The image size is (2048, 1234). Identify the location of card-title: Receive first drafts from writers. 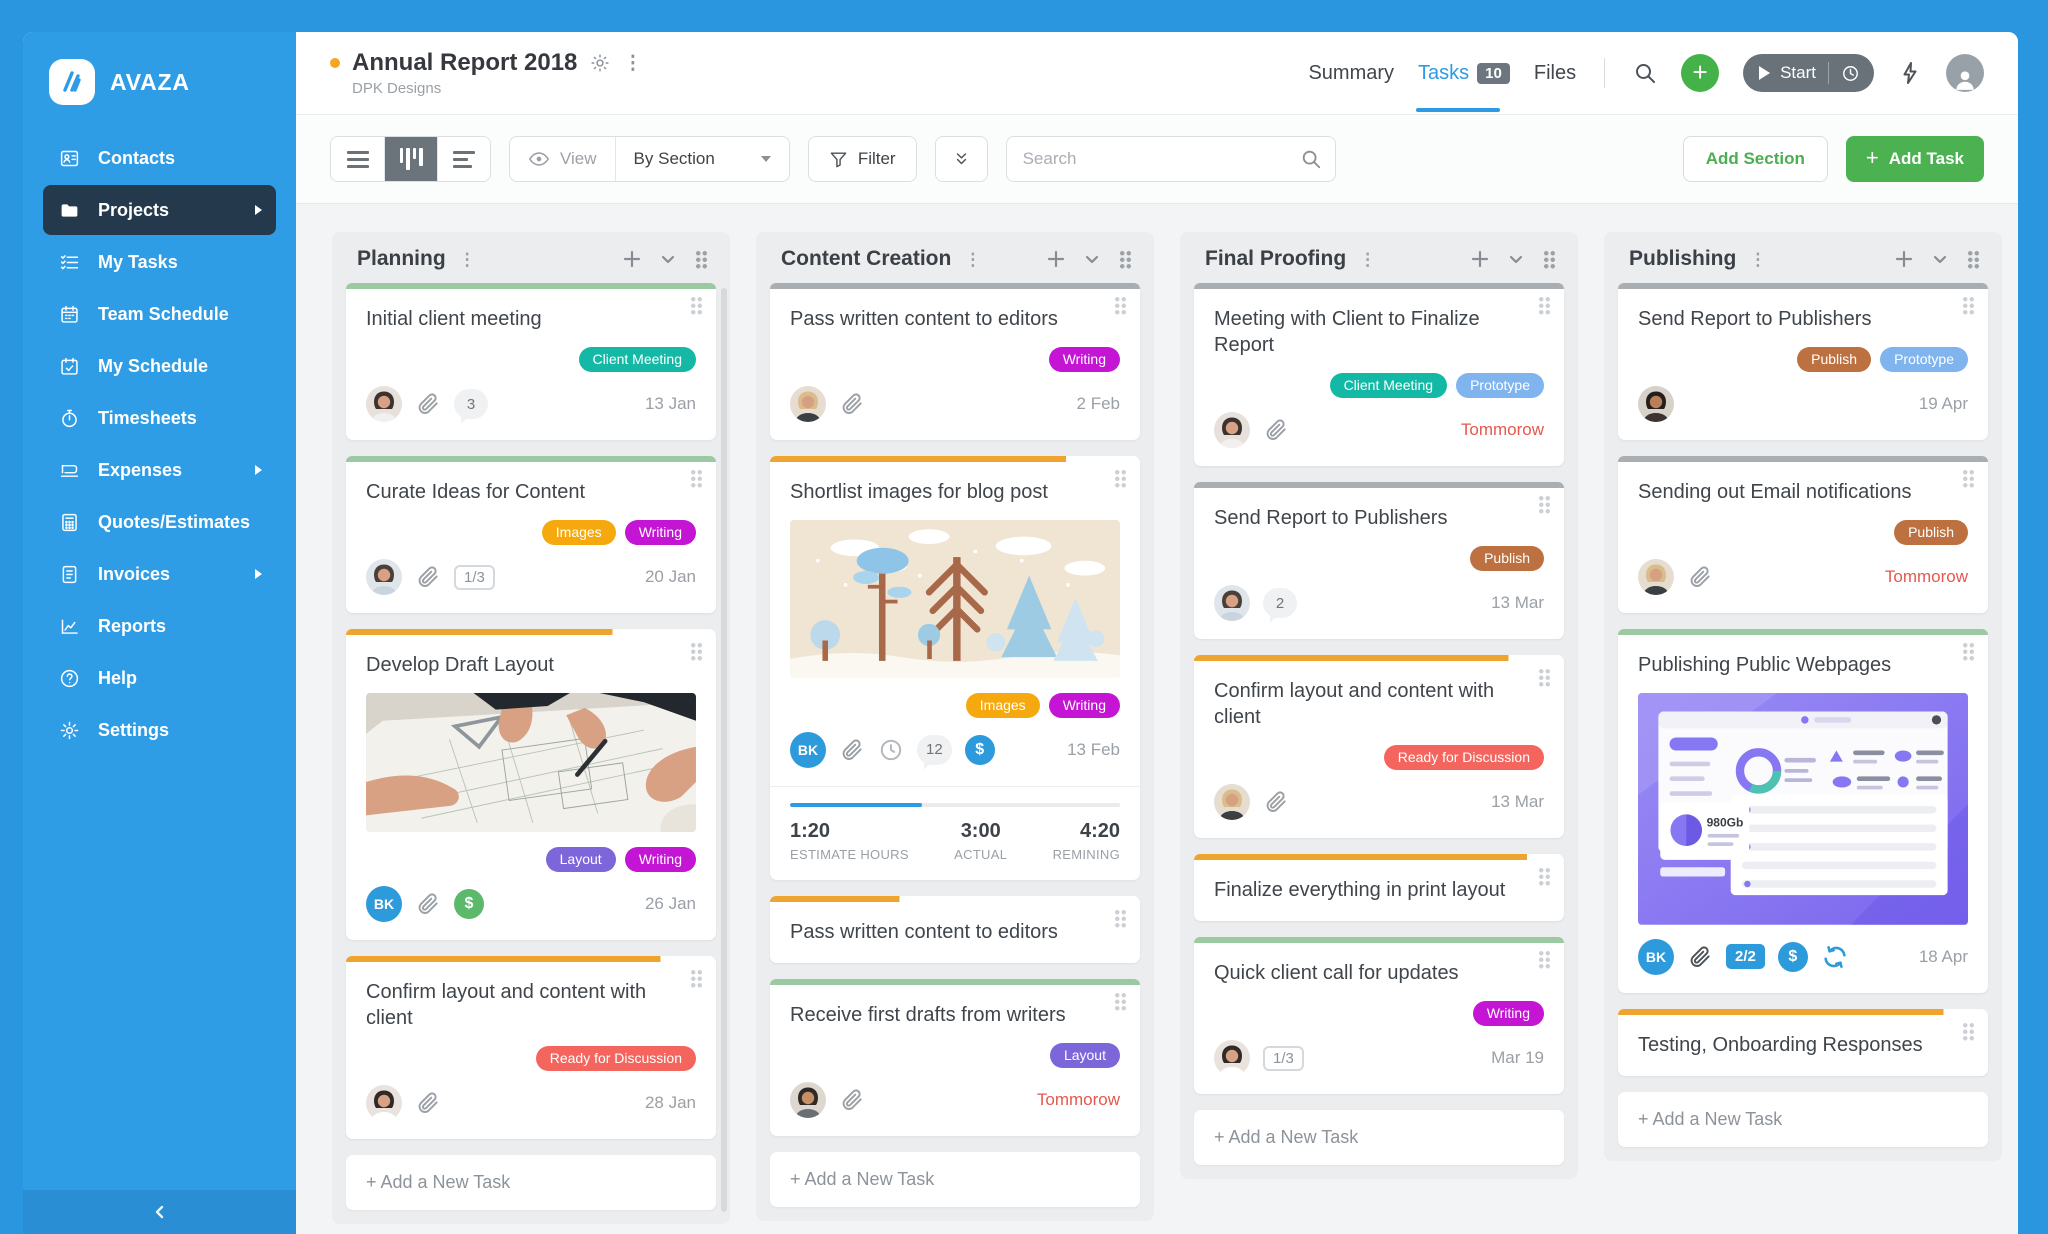
(928, 1014).